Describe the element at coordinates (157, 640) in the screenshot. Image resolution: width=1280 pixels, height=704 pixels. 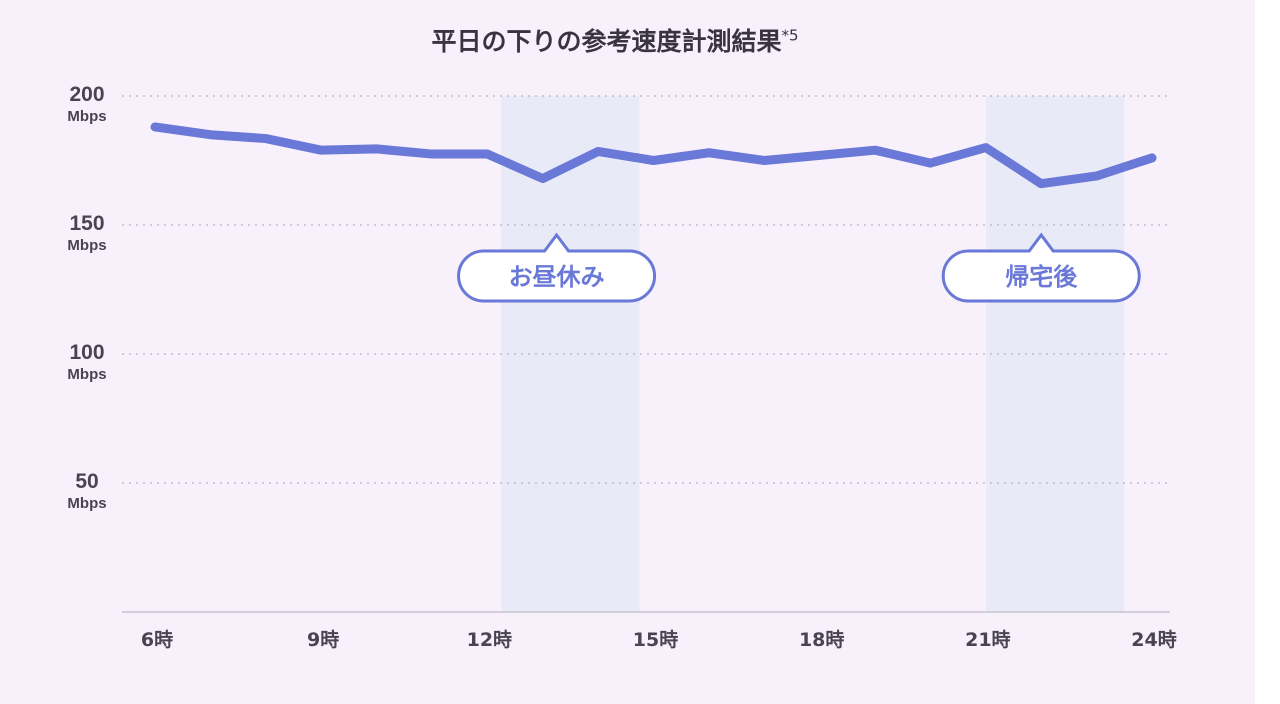
I see `x-tick-label-6: 6時` at that location.